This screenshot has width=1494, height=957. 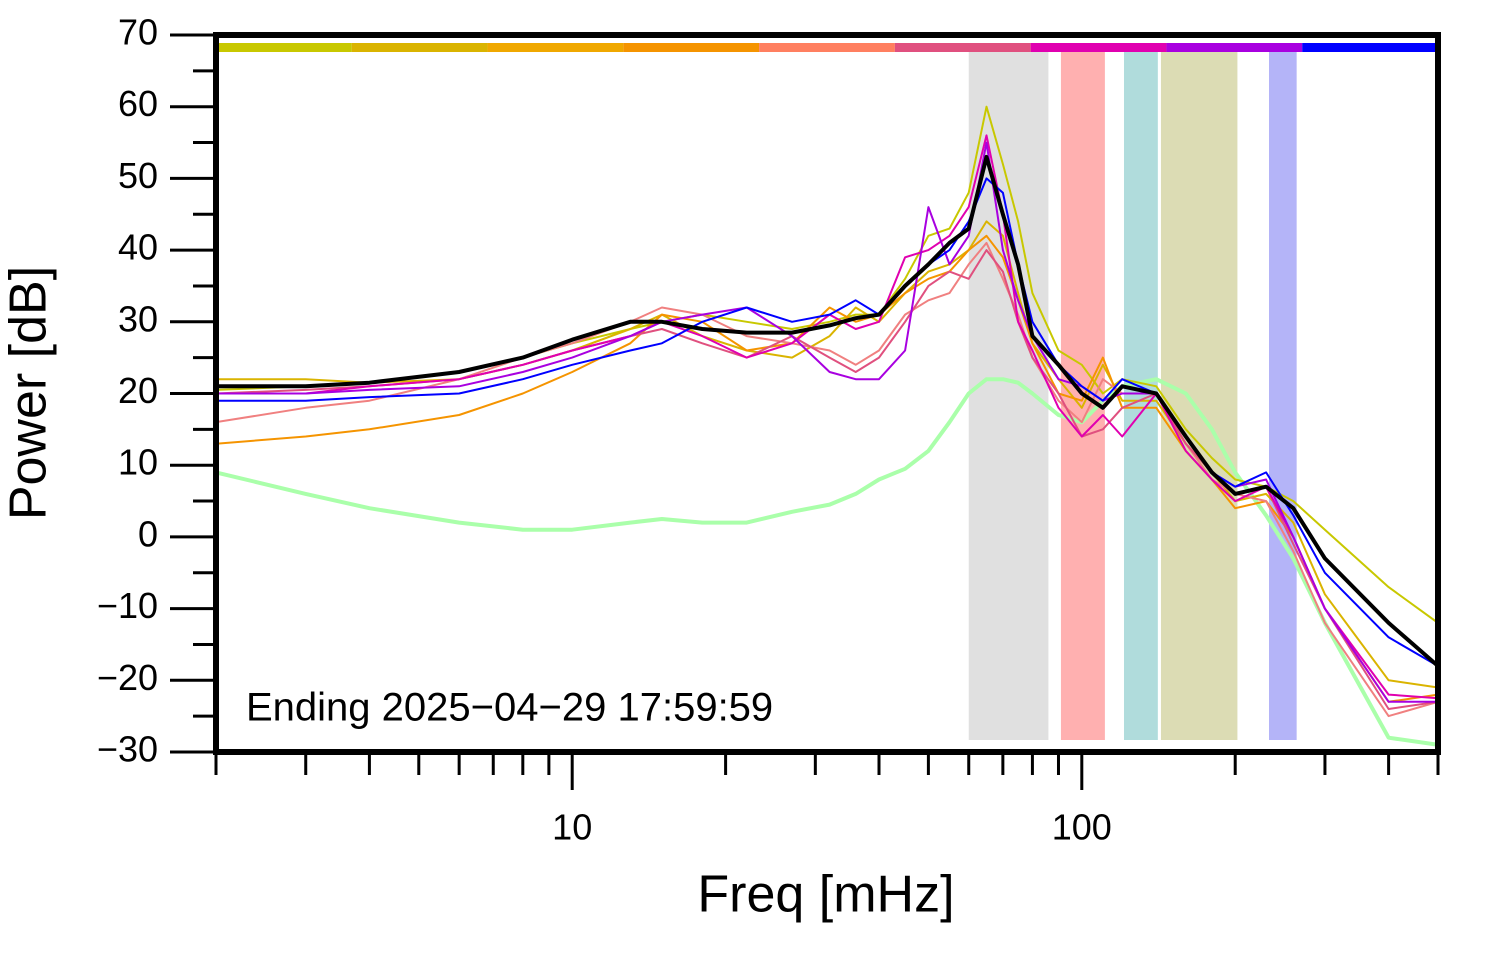 What do you see at coordinates (138, 318) in the screenshot?
I see `y-tick-label: 30` at bounding box center [138, 318].